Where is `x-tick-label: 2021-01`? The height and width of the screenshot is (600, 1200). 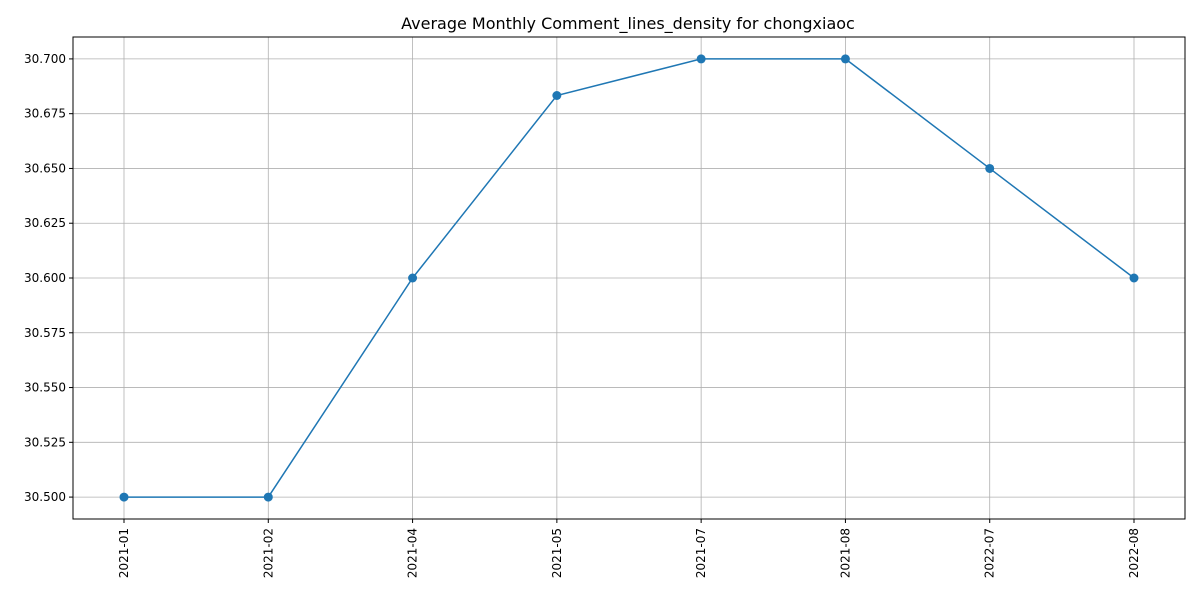 x-tick-label: 2021-01 is located at coordinates (124, 553).